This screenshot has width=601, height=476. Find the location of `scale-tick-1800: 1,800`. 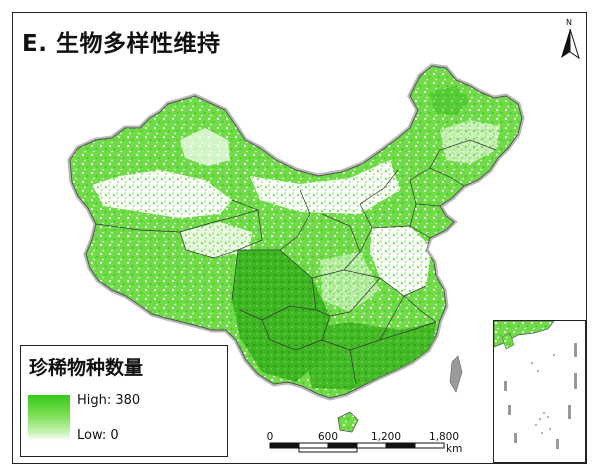

scale-tick-1800: 1,800 is located at coordinates (444, 437).